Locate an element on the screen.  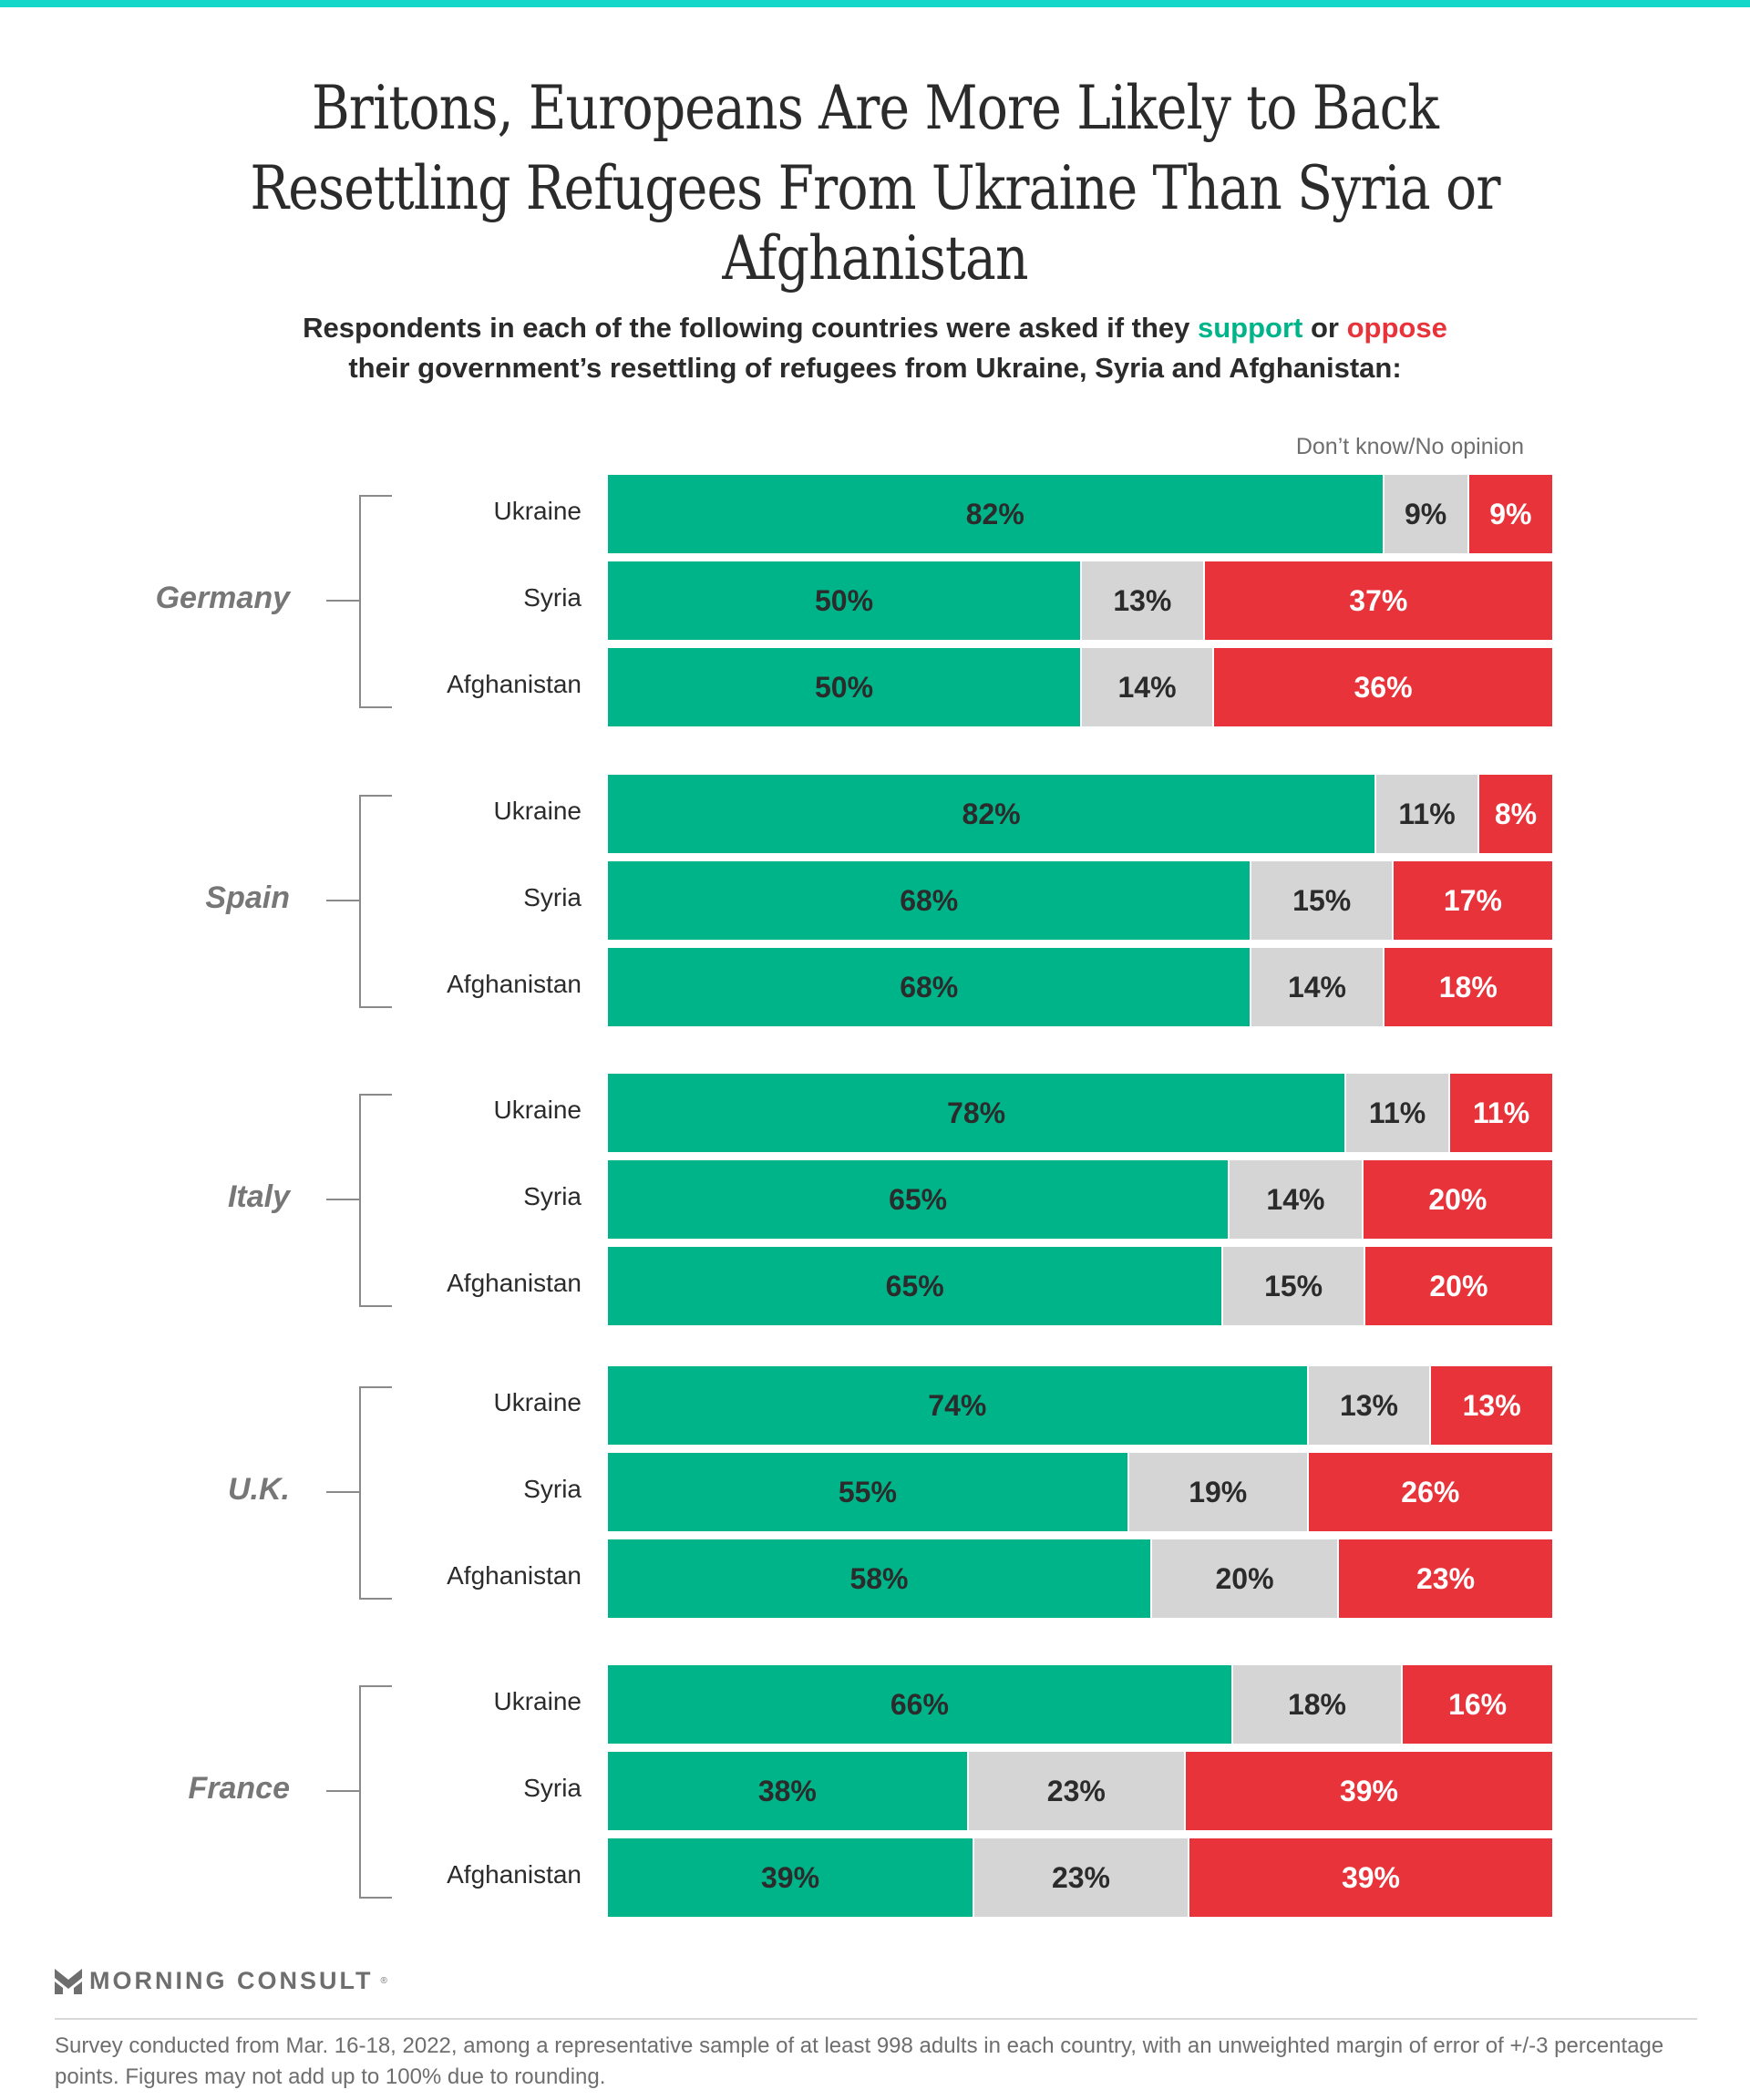
oppose-bar-segment: 17% is located at coordinates (1471, 901).